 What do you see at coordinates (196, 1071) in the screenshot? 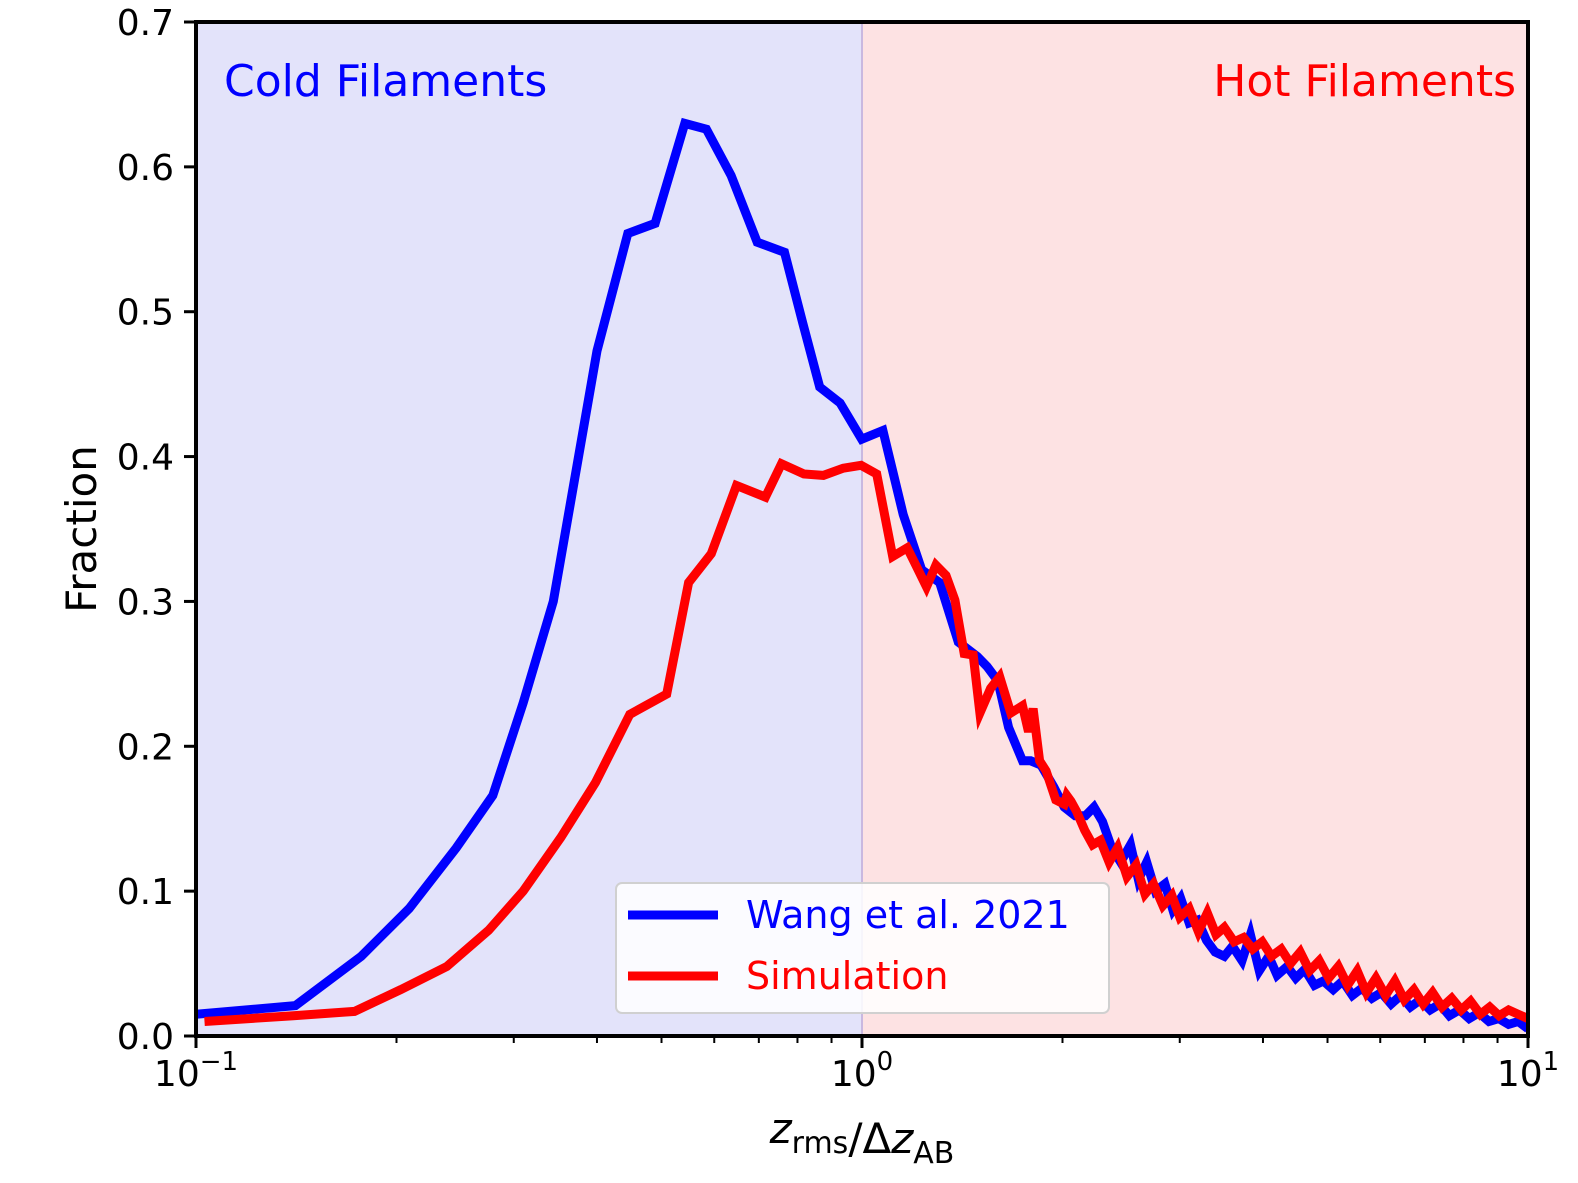
I see `x-tick-label: 10⁻¹` at bounding box center [196, 1071].